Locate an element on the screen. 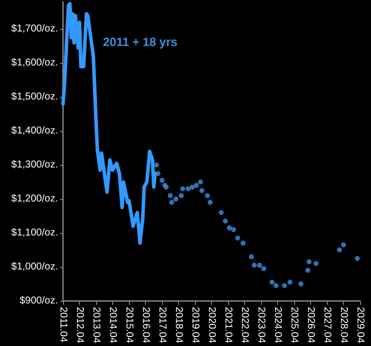 The image size is (371, 346). x-tick-label: 2013.04 is located at coordinates (96, 325).